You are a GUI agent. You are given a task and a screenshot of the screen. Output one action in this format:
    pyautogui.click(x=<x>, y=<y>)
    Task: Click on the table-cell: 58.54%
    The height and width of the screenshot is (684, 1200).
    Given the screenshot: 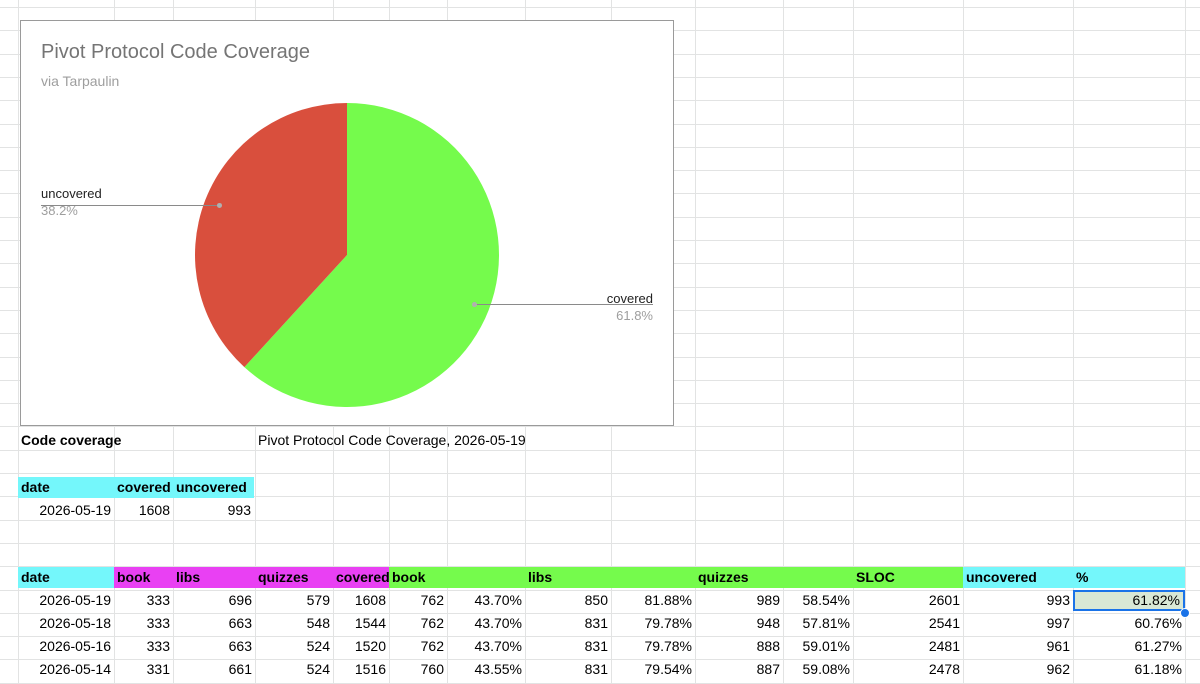 What is the action you would take?
    pyautogui.click(x=826, y=600)
    